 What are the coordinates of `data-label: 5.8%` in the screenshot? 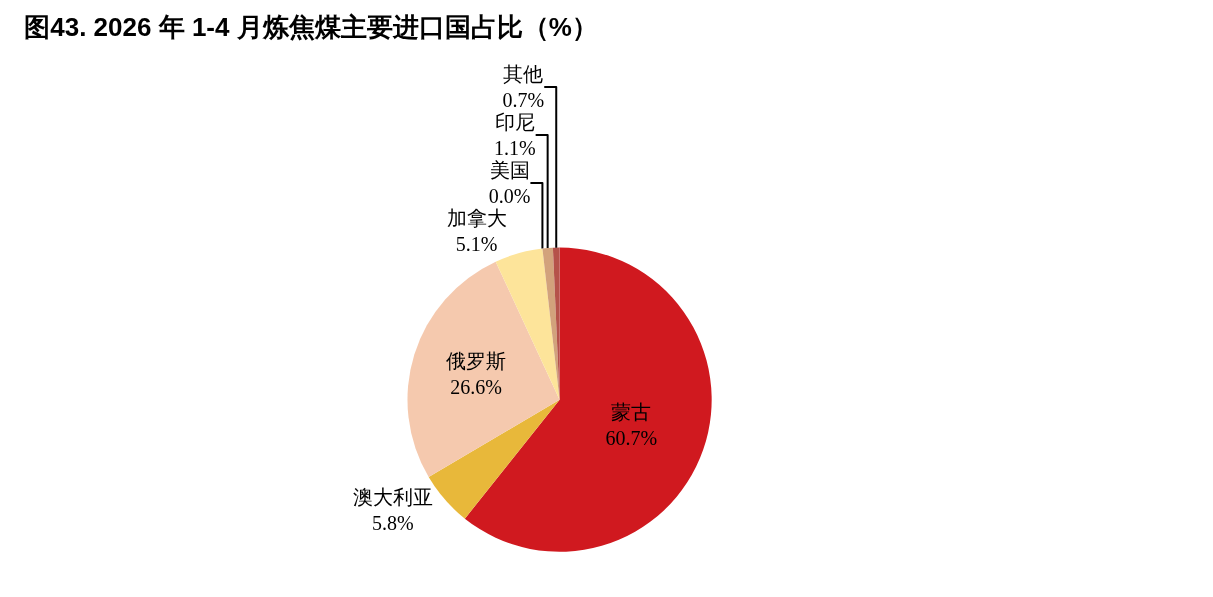 It's located at (393, 522).